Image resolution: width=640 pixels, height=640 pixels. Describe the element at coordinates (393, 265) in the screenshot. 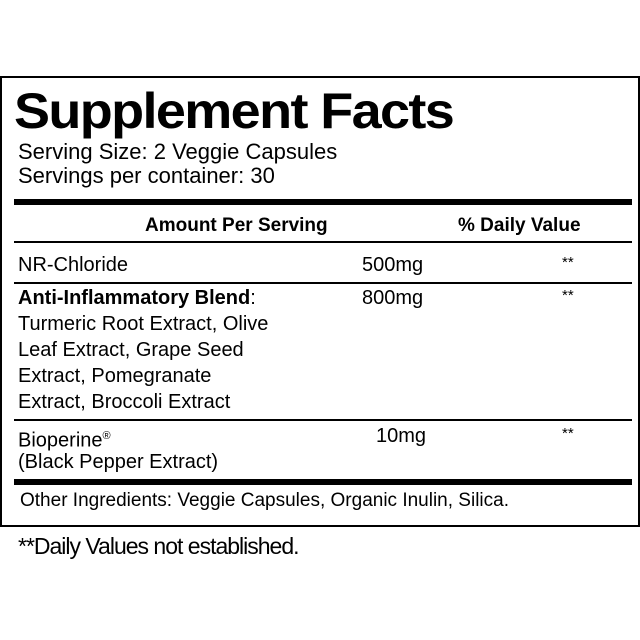

I see `ingredient-amount: 500mg` at that location.